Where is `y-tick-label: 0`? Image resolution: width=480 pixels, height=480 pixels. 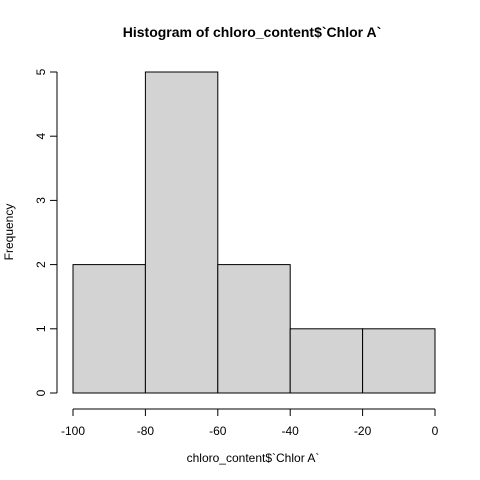 y-tick-label: 0 is located at coordinates (41, 392).